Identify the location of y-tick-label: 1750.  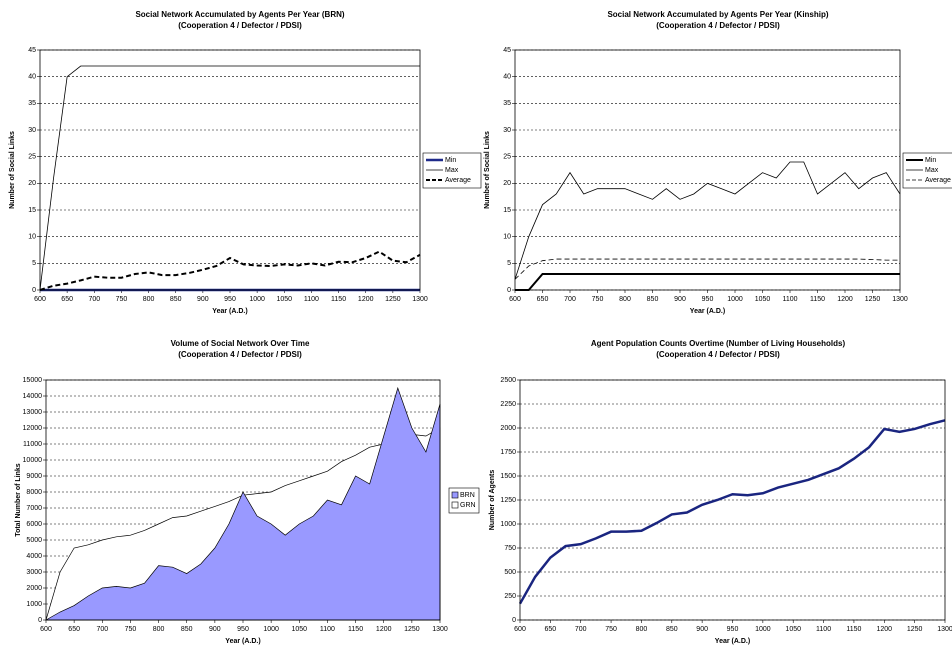
(508, 452).